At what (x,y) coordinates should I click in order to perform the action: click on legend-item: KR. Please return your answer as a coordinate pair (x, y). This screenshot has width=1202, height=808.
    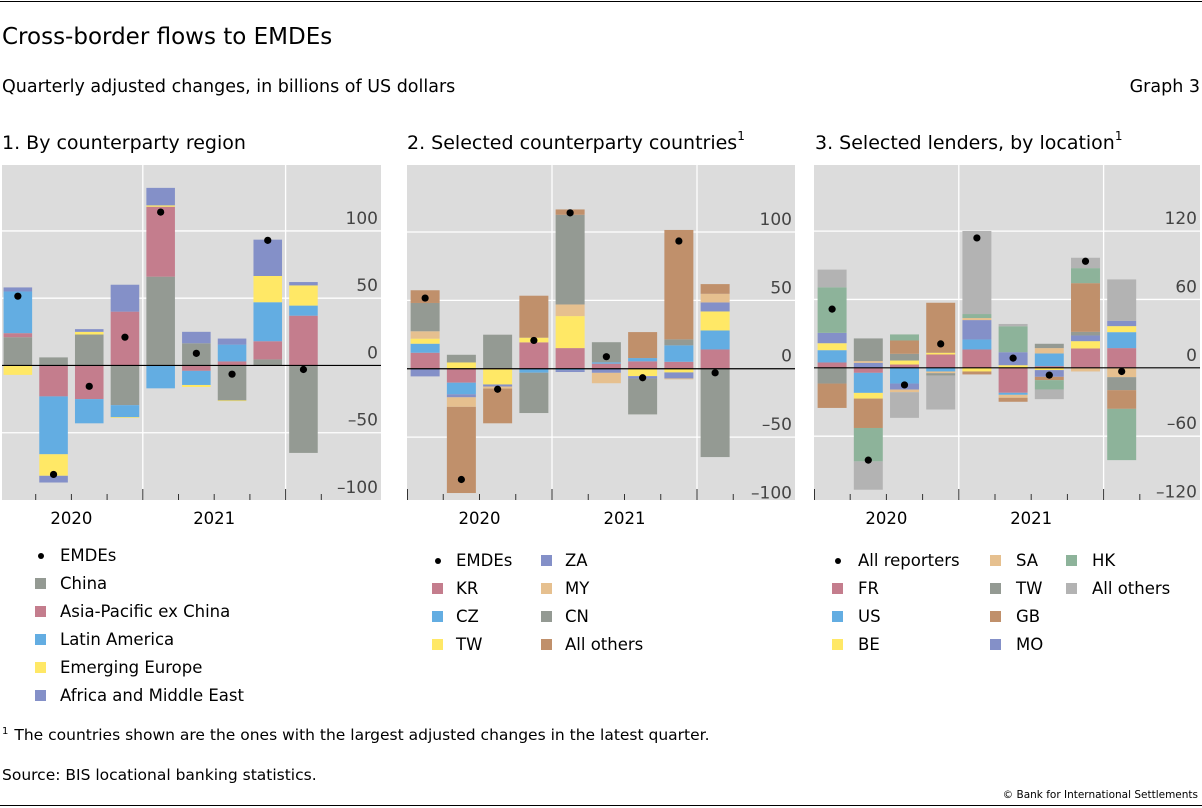
    Looking at the image, I should click on (455, 589).